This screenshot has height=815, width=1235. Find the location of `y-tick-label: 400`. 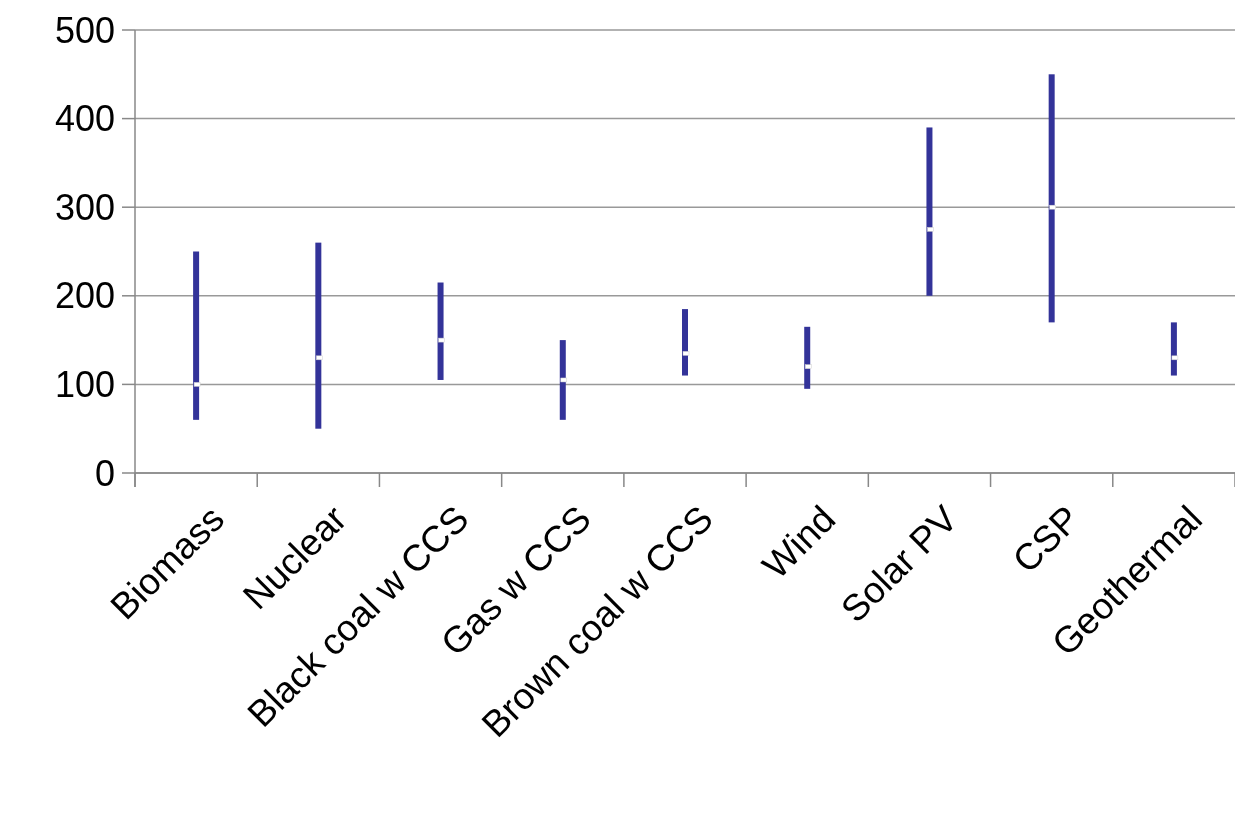

y-tick-label: 400 is located at coordinates (84, 119).